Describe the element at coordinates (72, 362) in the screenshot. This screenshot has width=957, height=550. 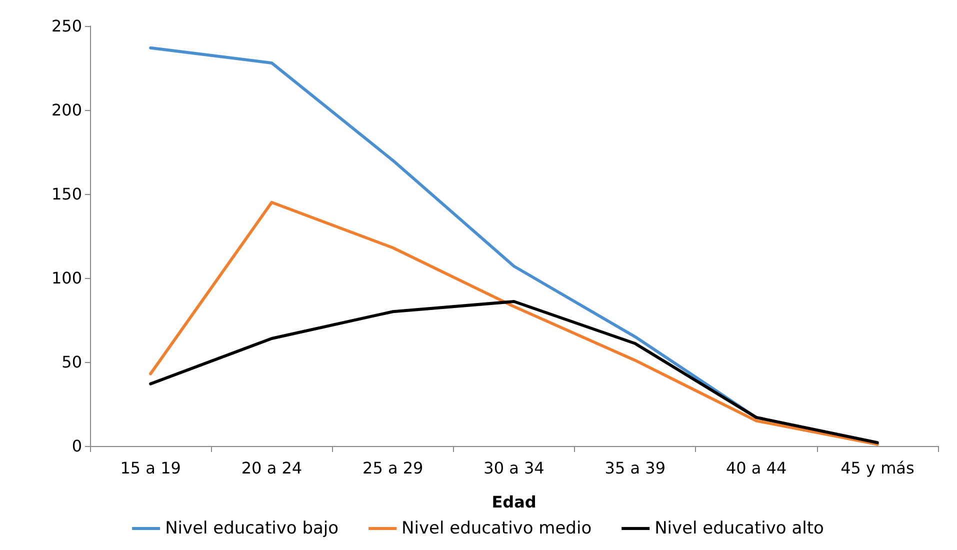
I see `y-tick-label: 50` at that location.